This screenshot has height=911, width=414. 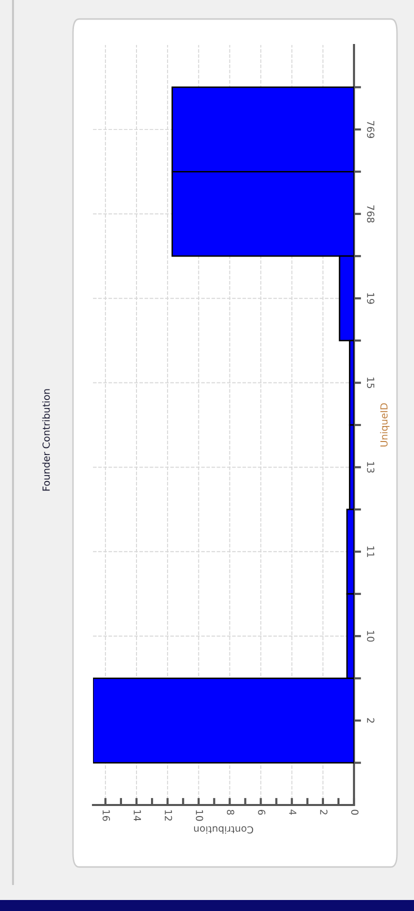 What do you see at coordinates (324, 812) in the screenshot?
I see `x-tick-label: 2` at bounding box center [324, 812].